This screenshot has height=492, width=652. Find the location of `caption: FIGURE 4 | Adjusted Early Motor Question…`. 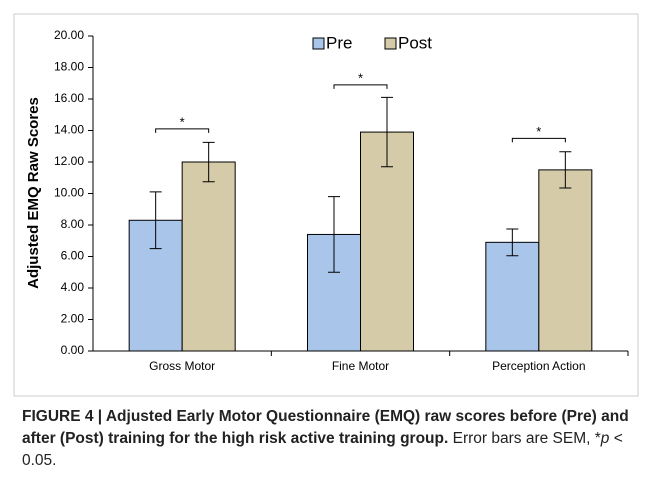

caption: FIGURE 4 | Adjusted Early Motor Question… is located at coordinates (327, 439).